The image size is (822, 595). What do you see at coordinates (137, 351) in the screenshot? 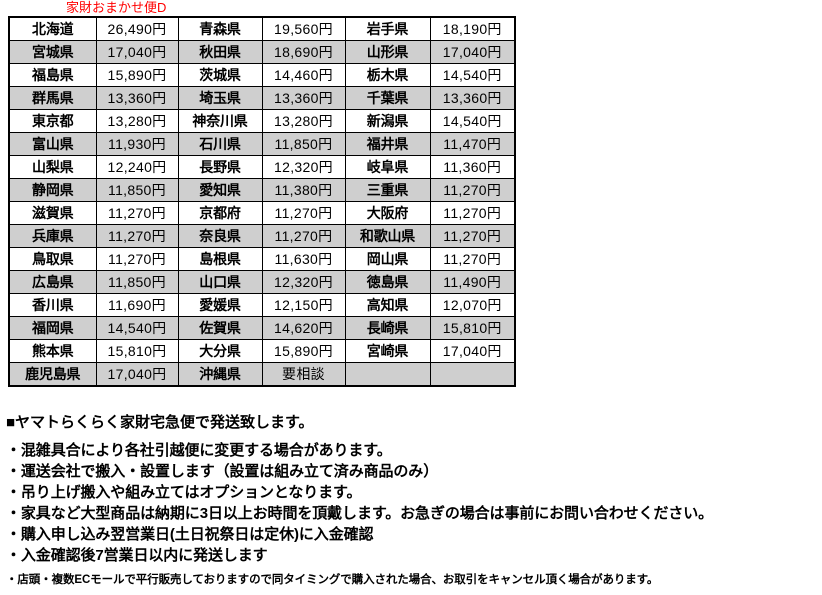
I see `price-cell: 15,810円` at bounding box center [137, 351].